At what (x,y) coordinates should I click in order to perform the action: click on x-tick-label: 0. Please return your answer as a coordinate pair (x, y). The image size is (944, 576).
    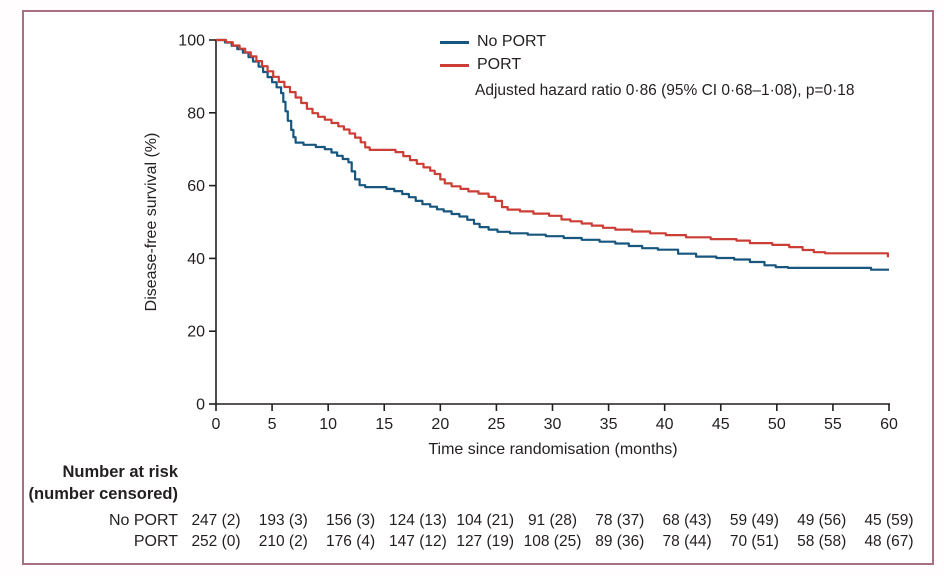
    Looking at the image, I should click on (216, 424).